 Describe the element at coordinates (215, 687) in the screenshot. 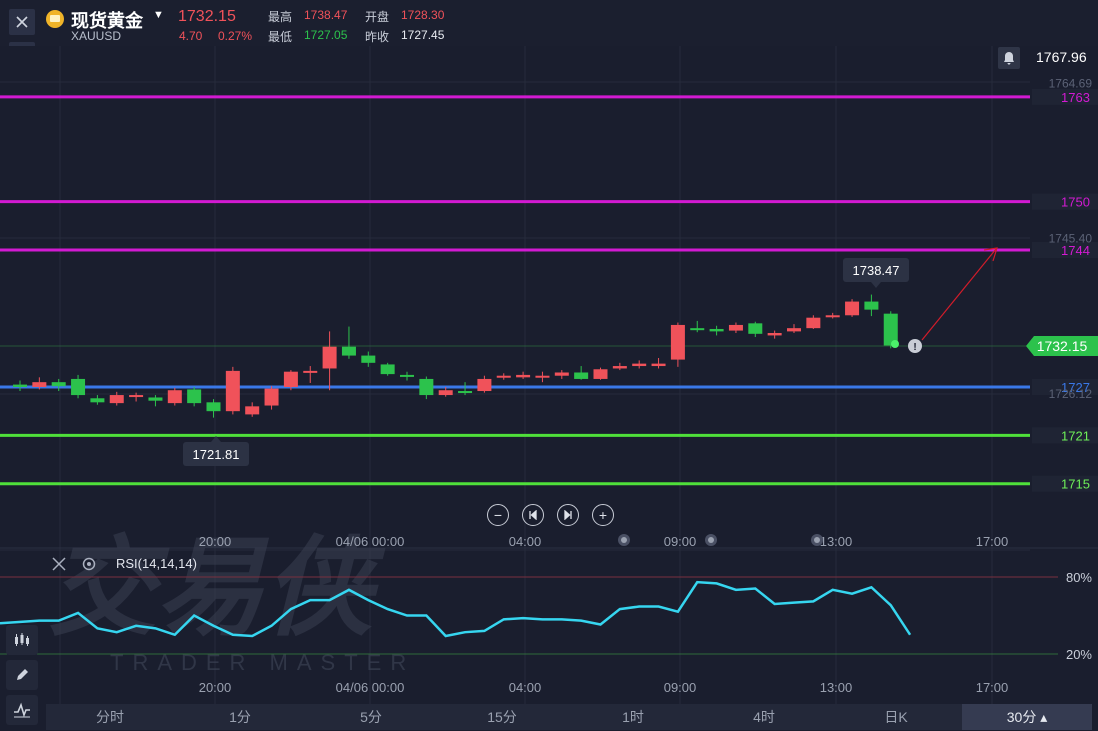

I see `time-label-bottom-0: 20:00` at that location.